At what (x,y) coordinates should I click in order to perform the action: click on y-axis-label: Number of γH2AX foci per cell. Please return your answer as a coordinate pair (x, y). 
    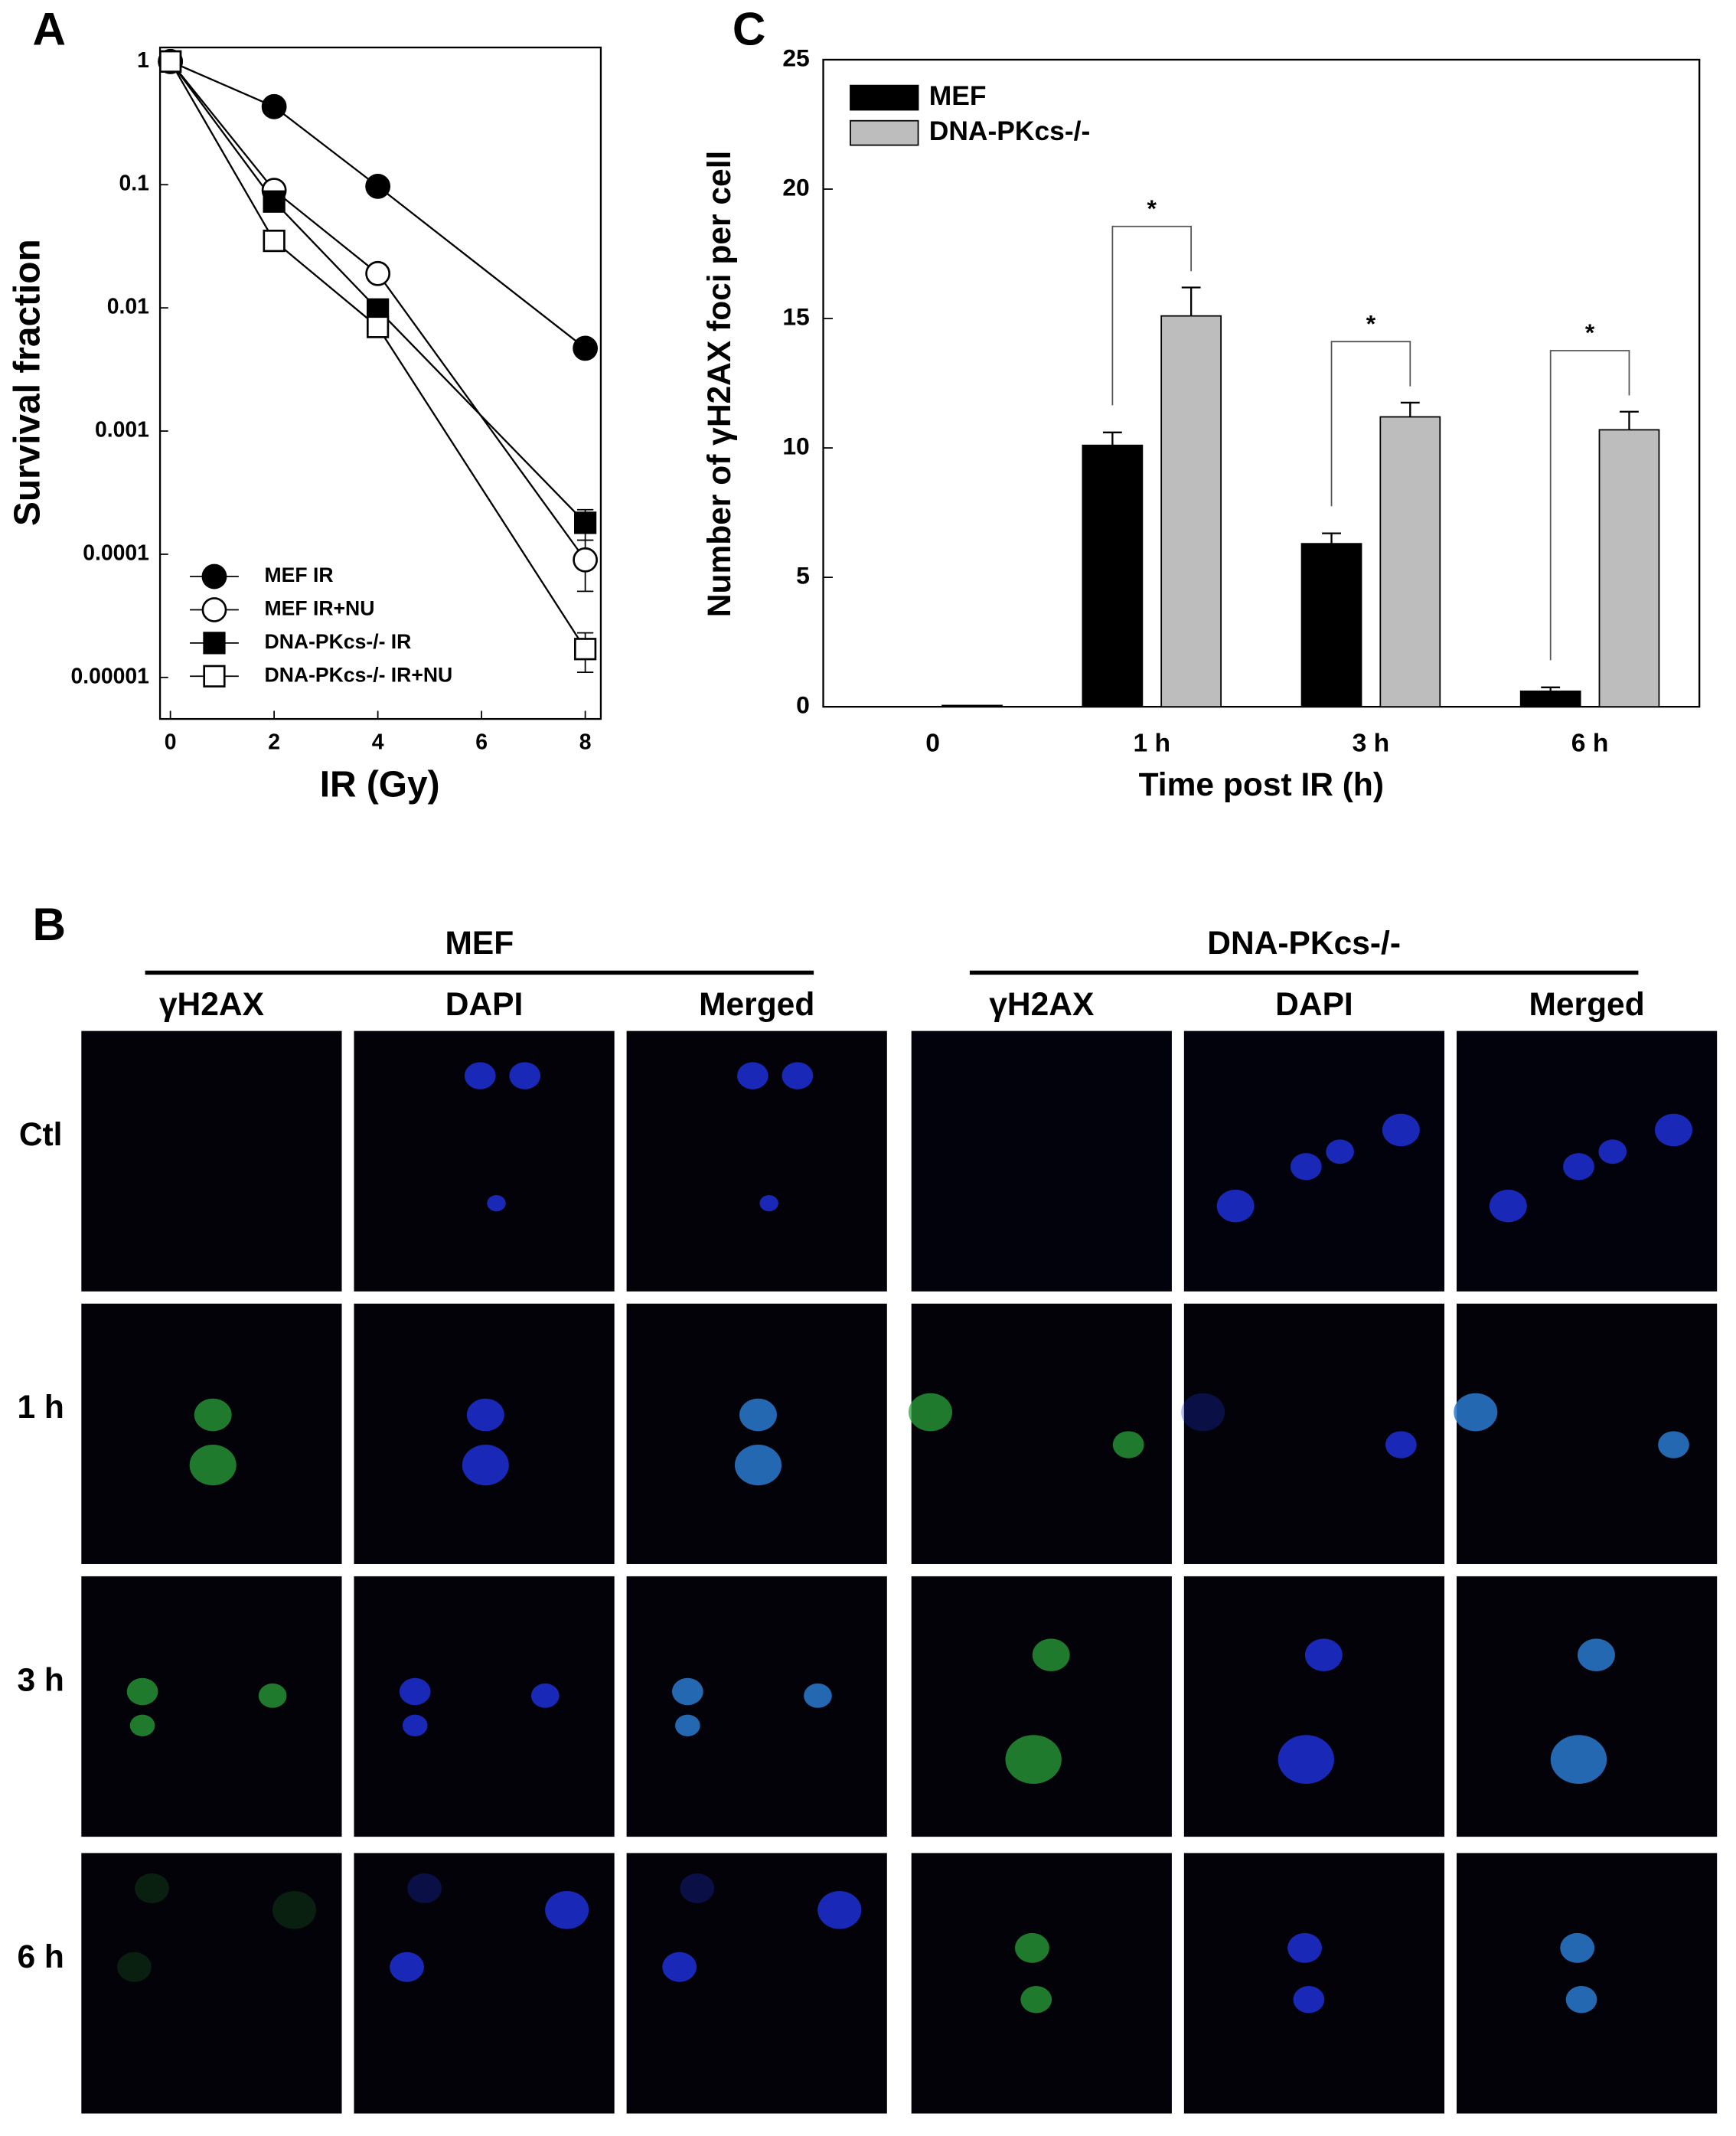
    Looking at the image, I should click on (720, 384).